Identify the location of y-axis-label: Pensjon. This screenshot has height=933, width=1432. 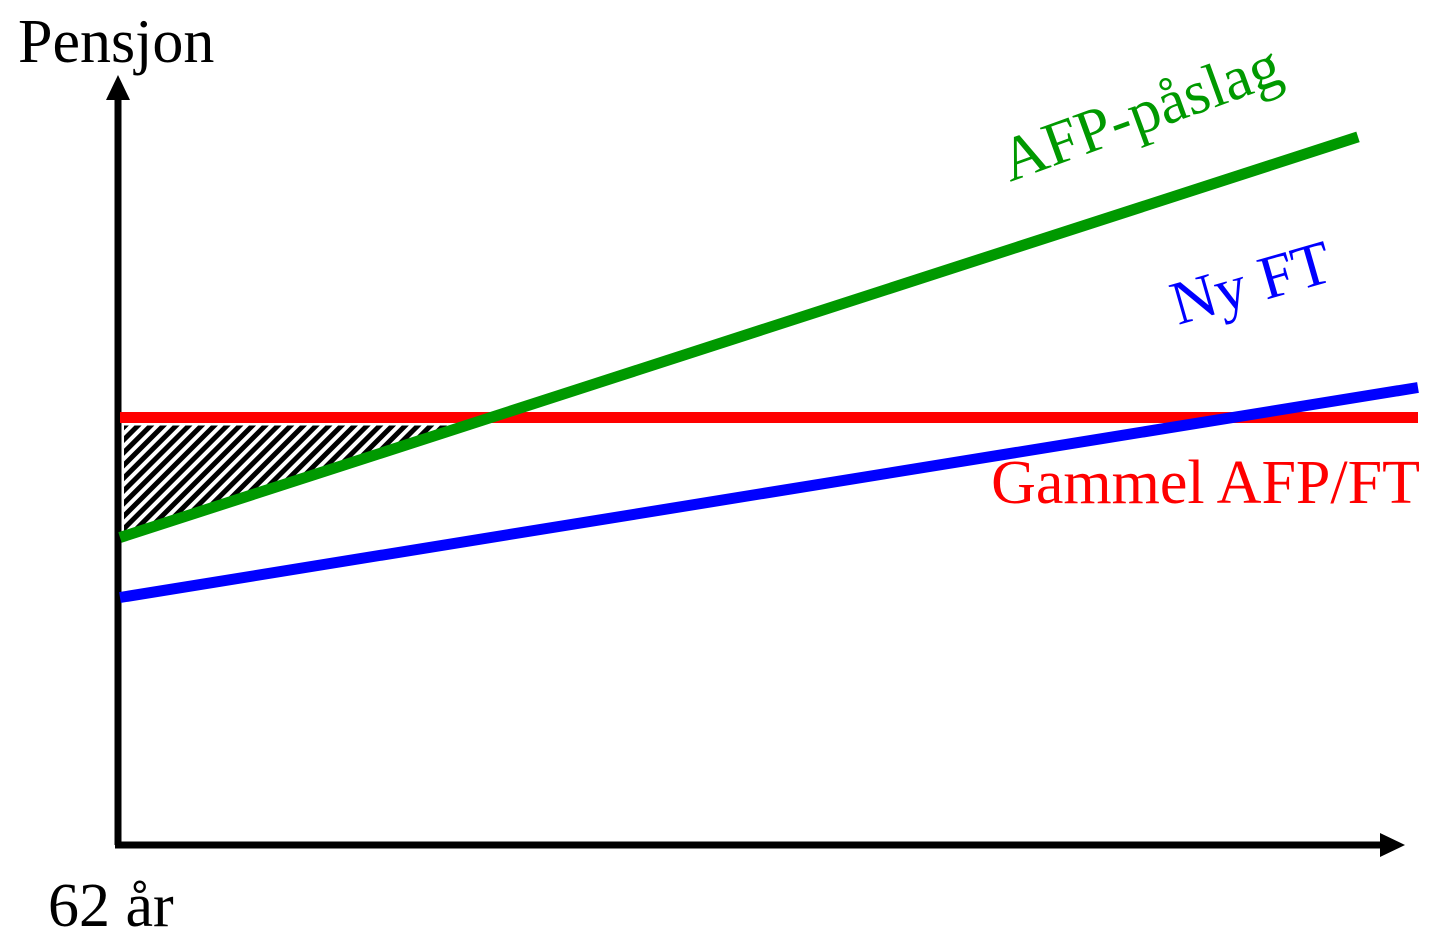
(116, 42).